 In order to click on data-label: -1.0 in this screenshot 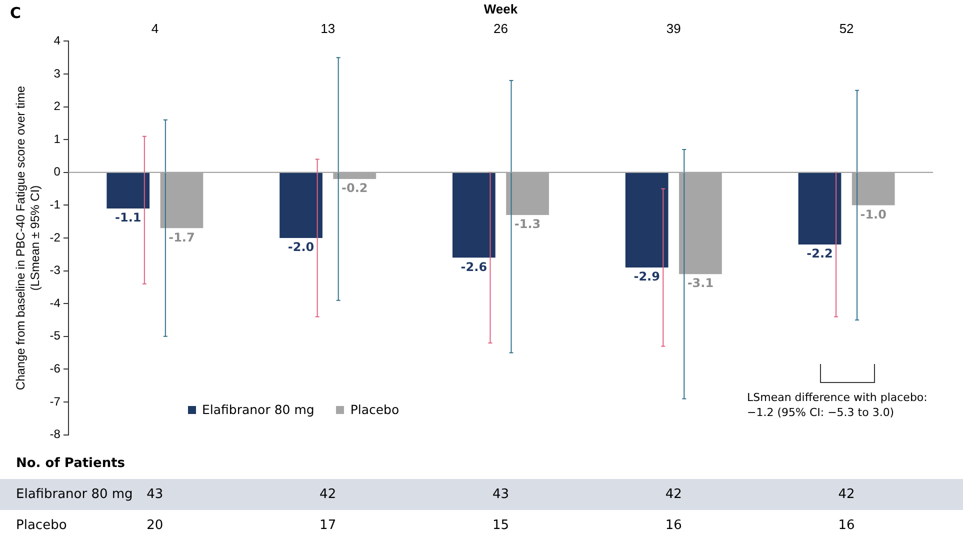, I will do `click(873, 214)`.